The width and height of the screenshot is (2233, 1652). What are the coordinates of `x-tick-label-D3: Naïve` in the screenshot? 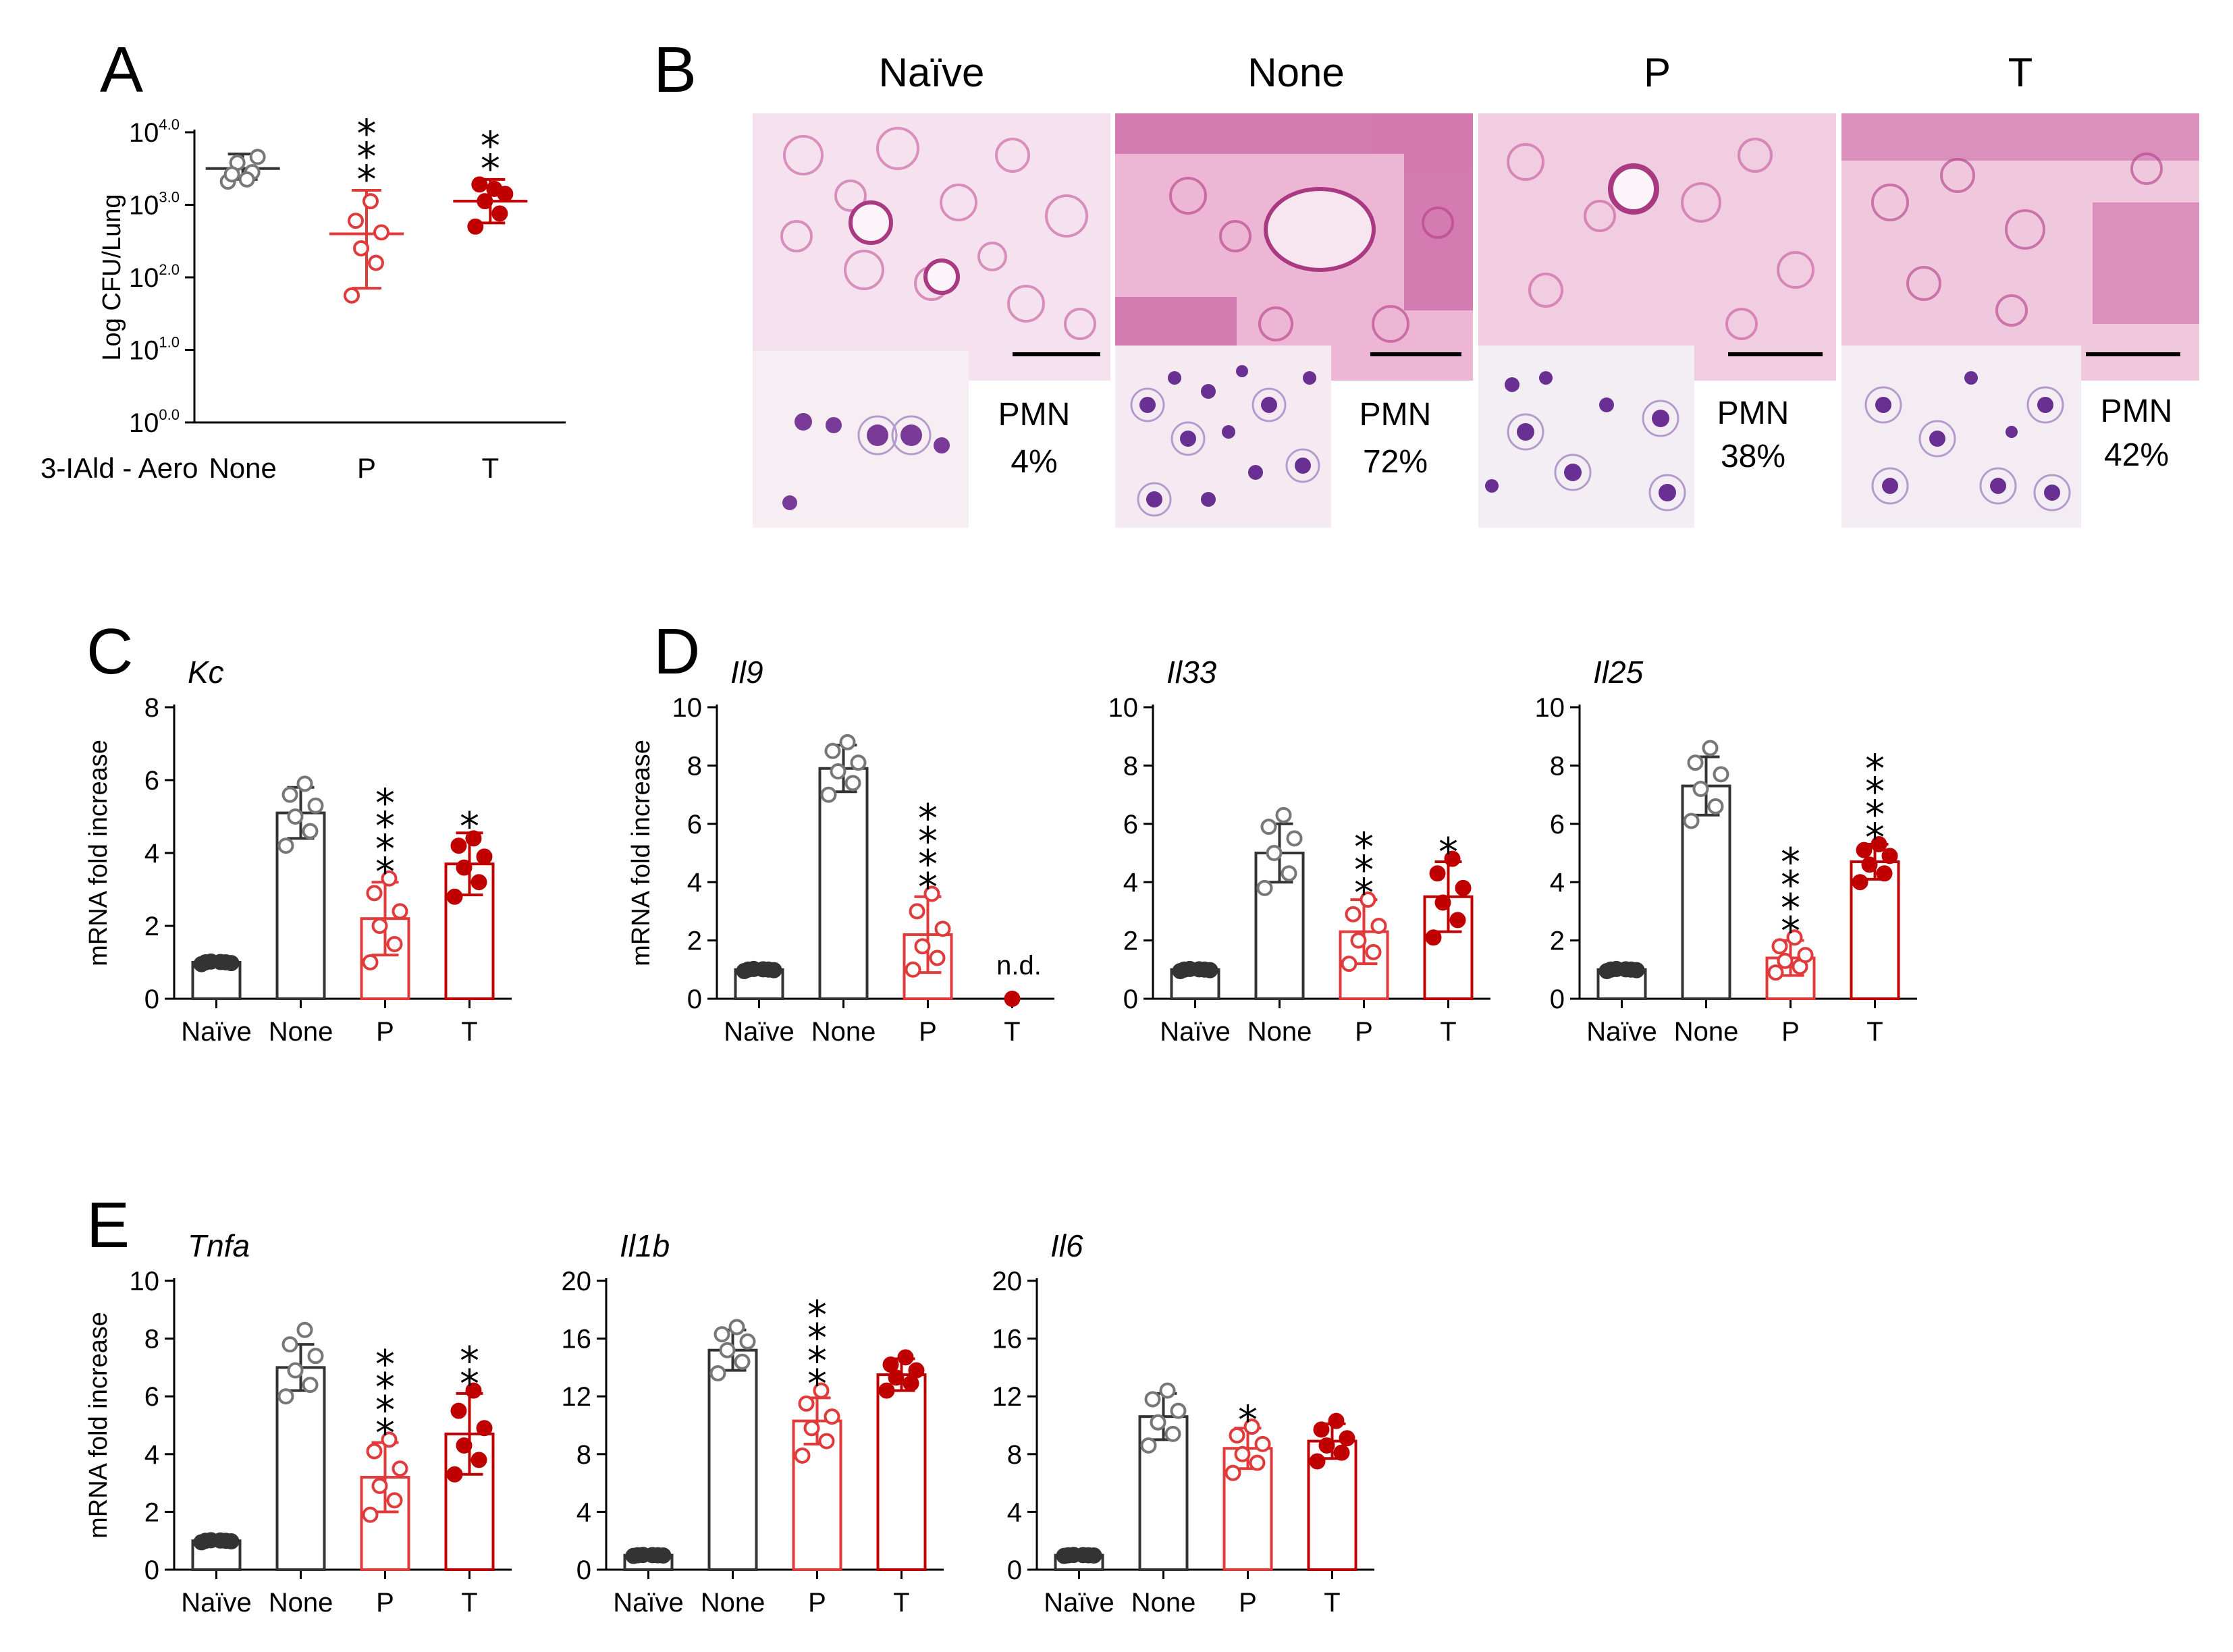 It's located at (1621, 1032).